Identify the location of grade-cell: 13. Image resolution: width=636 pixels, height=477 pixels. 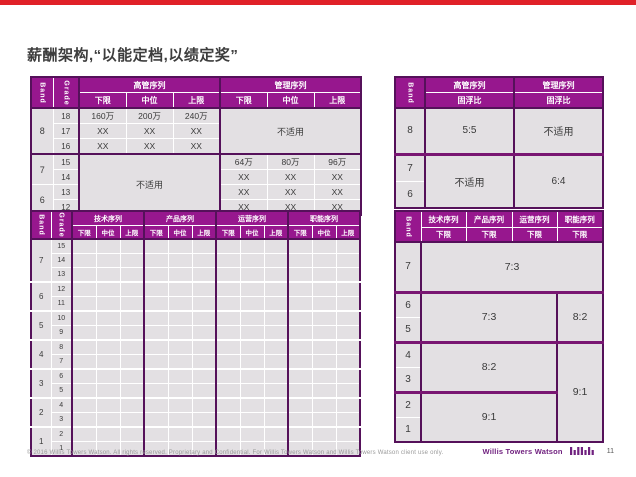
(61, 275).